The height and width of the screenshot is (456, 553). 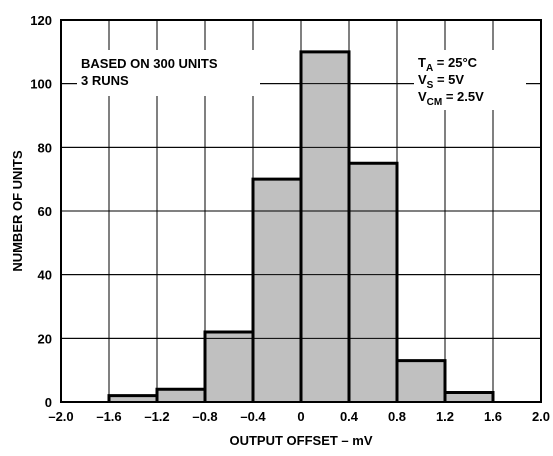 What do you see at coordinates (448, 64) in the screenshot?
I see `condition-line: TA = 25°C` at bounding box center [448, 64].